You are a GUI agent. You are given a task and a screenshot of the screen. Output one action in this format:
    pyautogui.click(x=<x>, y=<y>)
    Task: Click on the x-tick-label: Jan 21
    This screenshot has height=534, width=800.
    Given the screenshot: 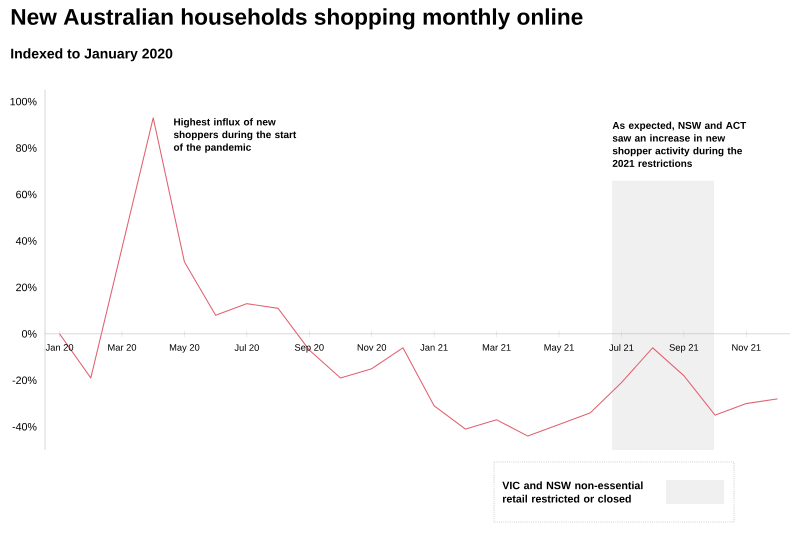 What is the action you would take?
    pyautogui.click(x=434, y=347)
    